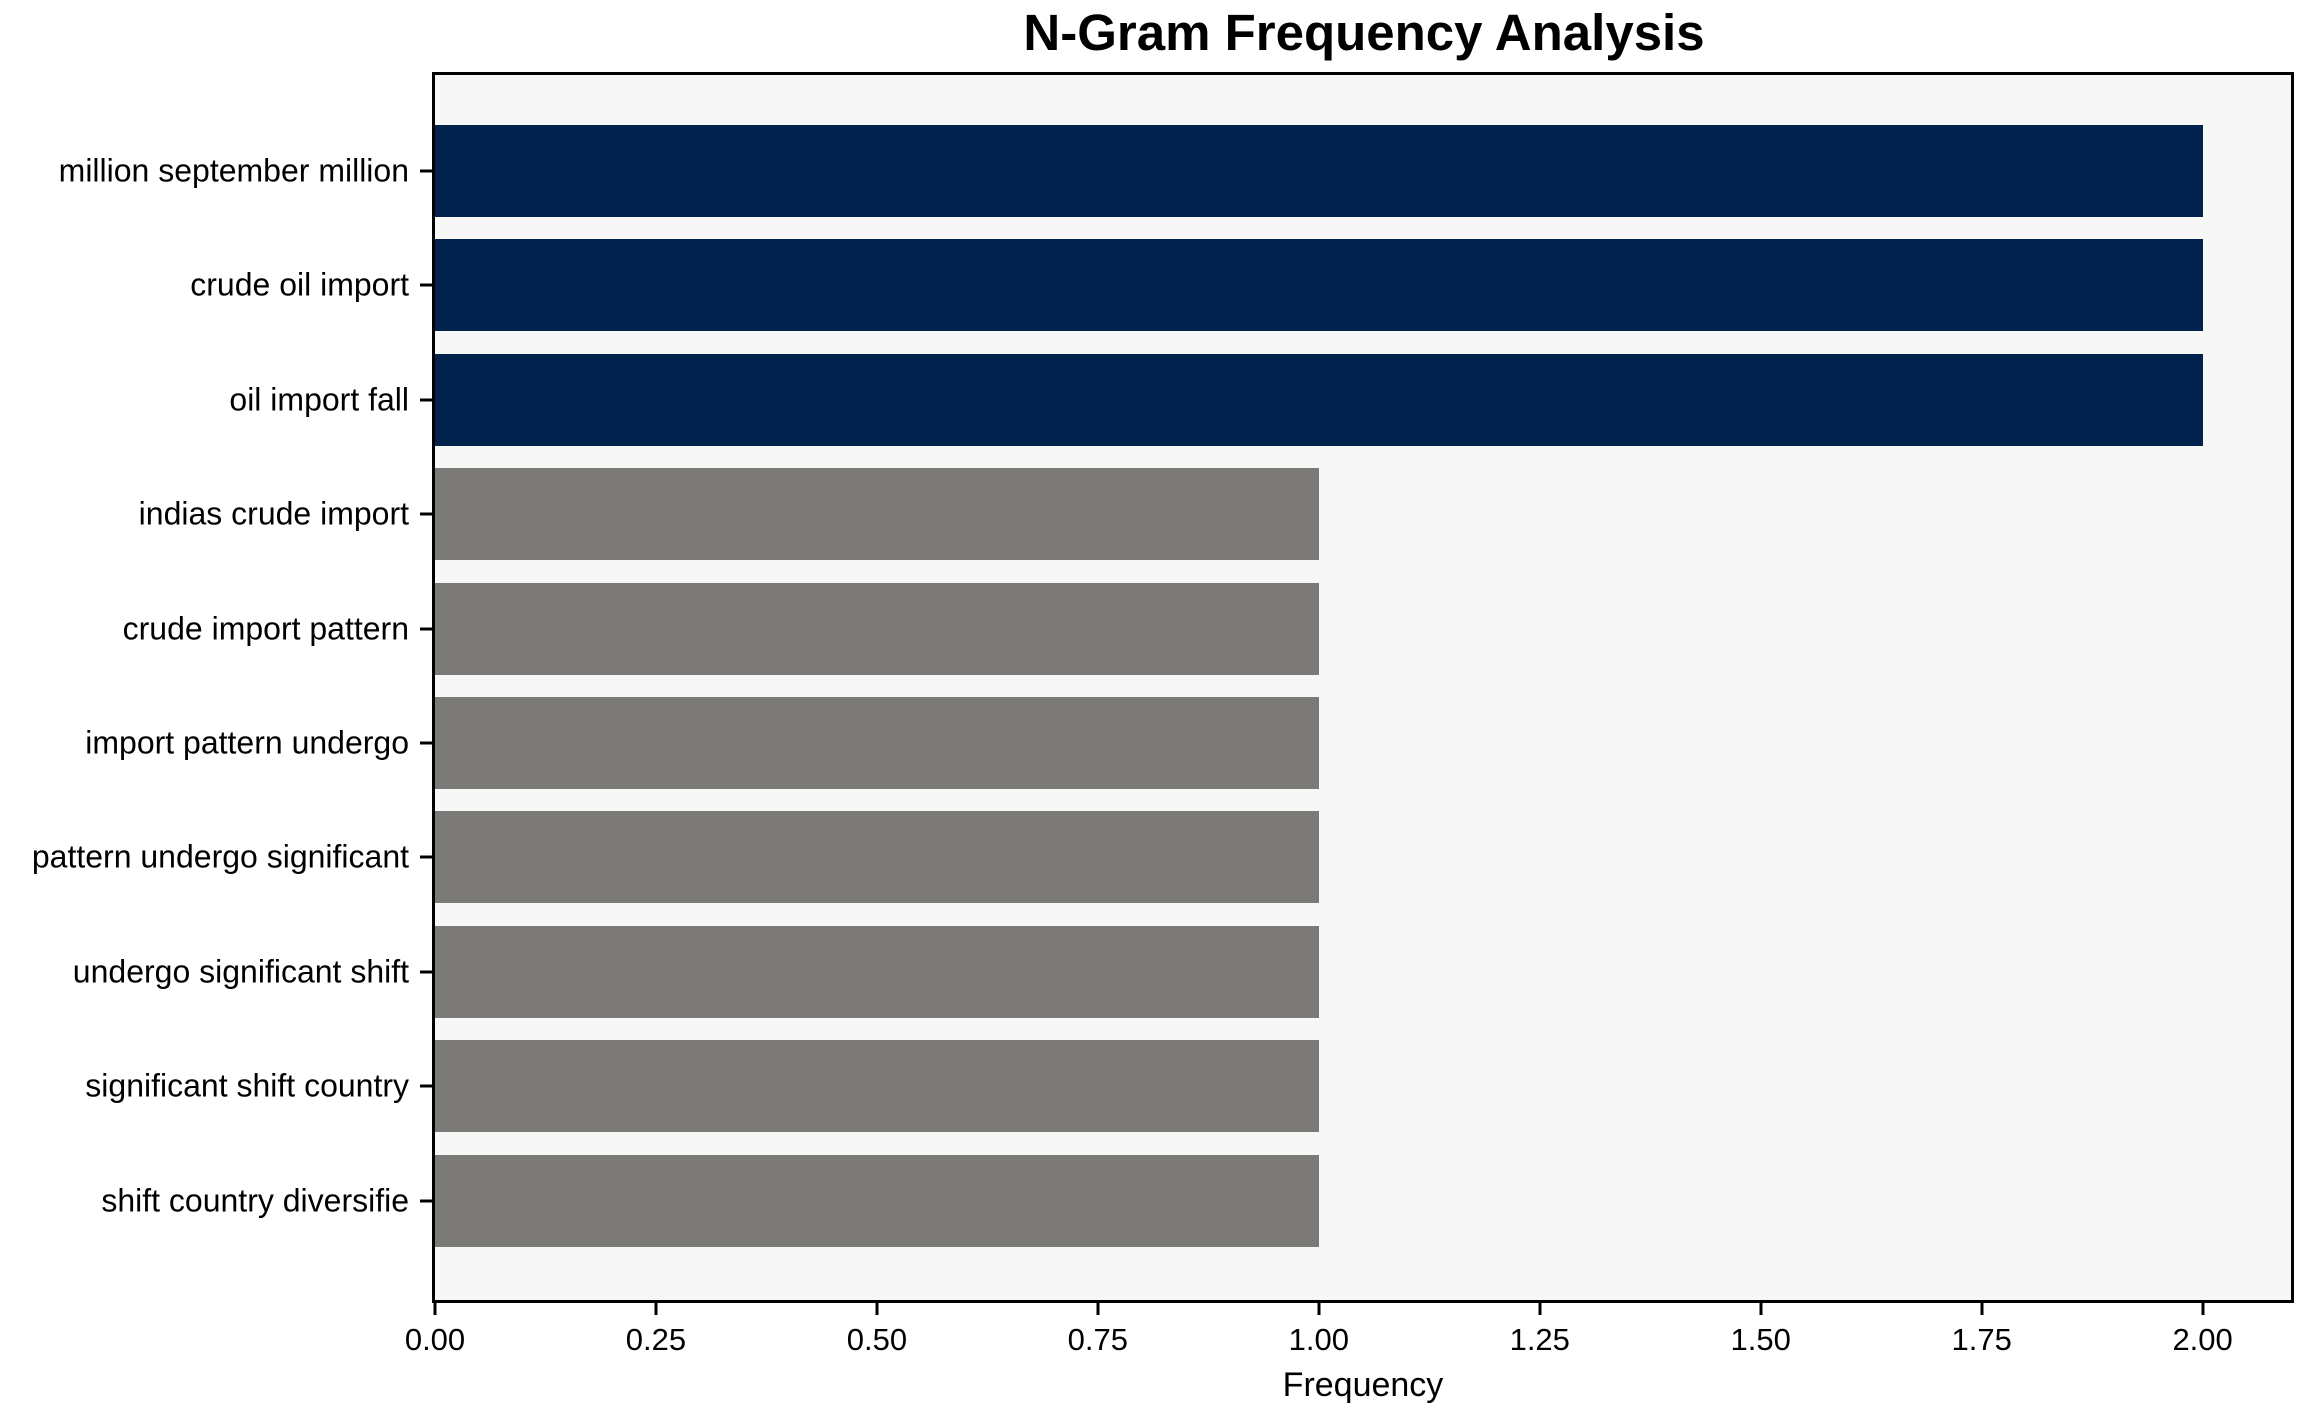 The image size is (2312, 1414). Describe the element at coordinates (1539, 1339) in the screenshot. I see `x-tick-label: 1.25` at that location.